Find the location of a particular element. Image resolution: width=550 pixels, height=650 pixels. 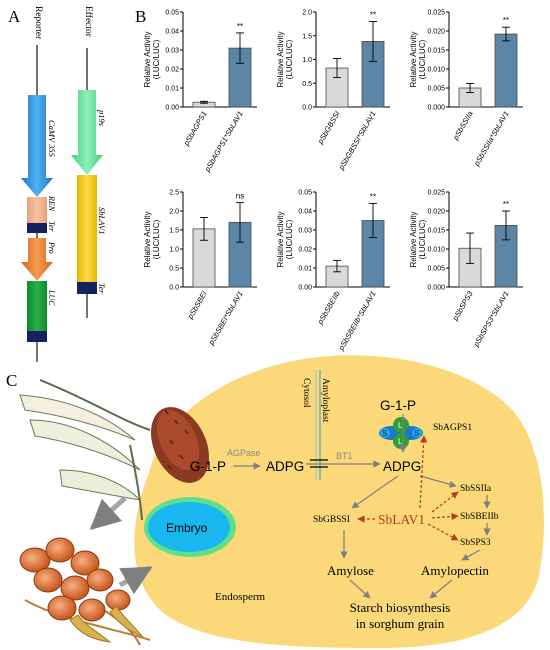

amyloplast-label: Amyloplast is located at coordinates (325, 400).